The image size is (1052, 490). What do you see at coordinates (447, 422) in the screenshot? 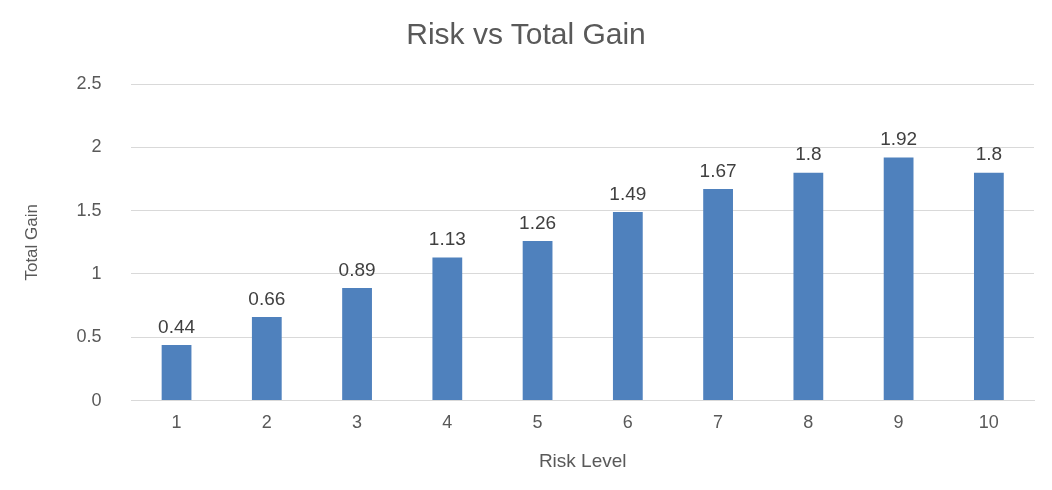
I see `x-tick-label: 4` at bounding box center [447, 422].